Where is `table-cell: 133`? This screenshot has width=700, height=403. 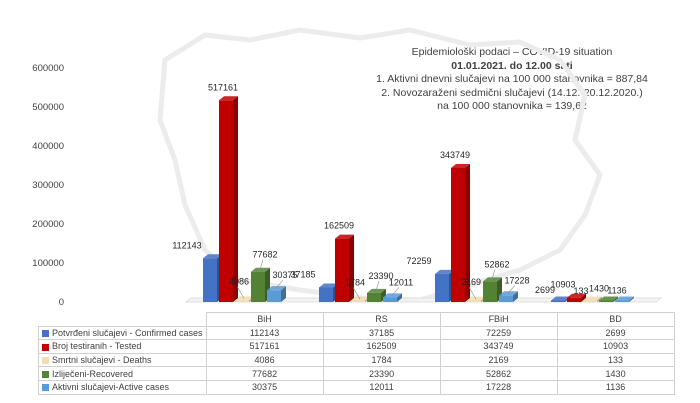 table-cell: 133 is located at coordinates (615, 360).